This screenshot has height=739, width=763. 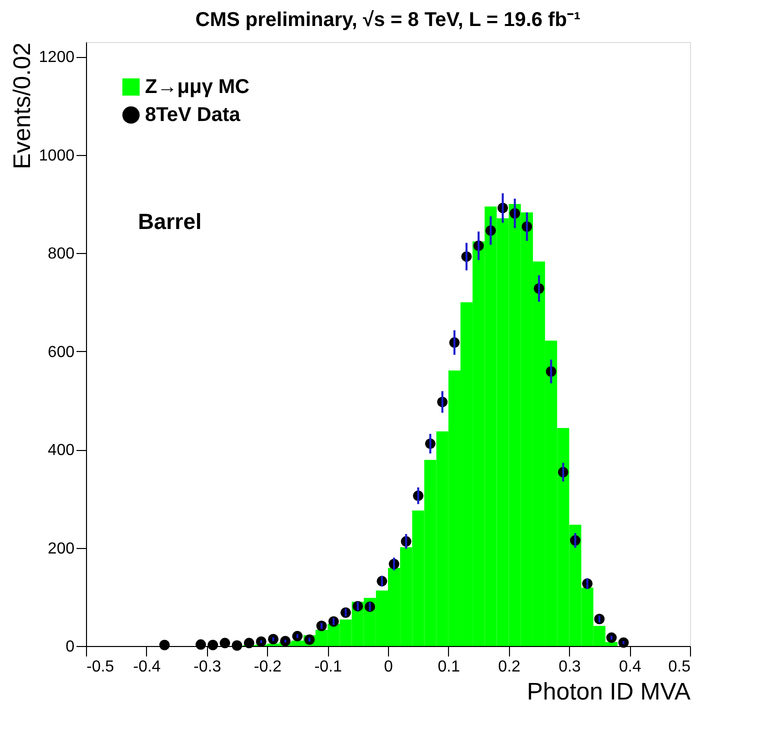 What do you see at coordinates (61, 549) in the screenshot?
I see `y-tick-label: 200` at bounding box center [61, 549].